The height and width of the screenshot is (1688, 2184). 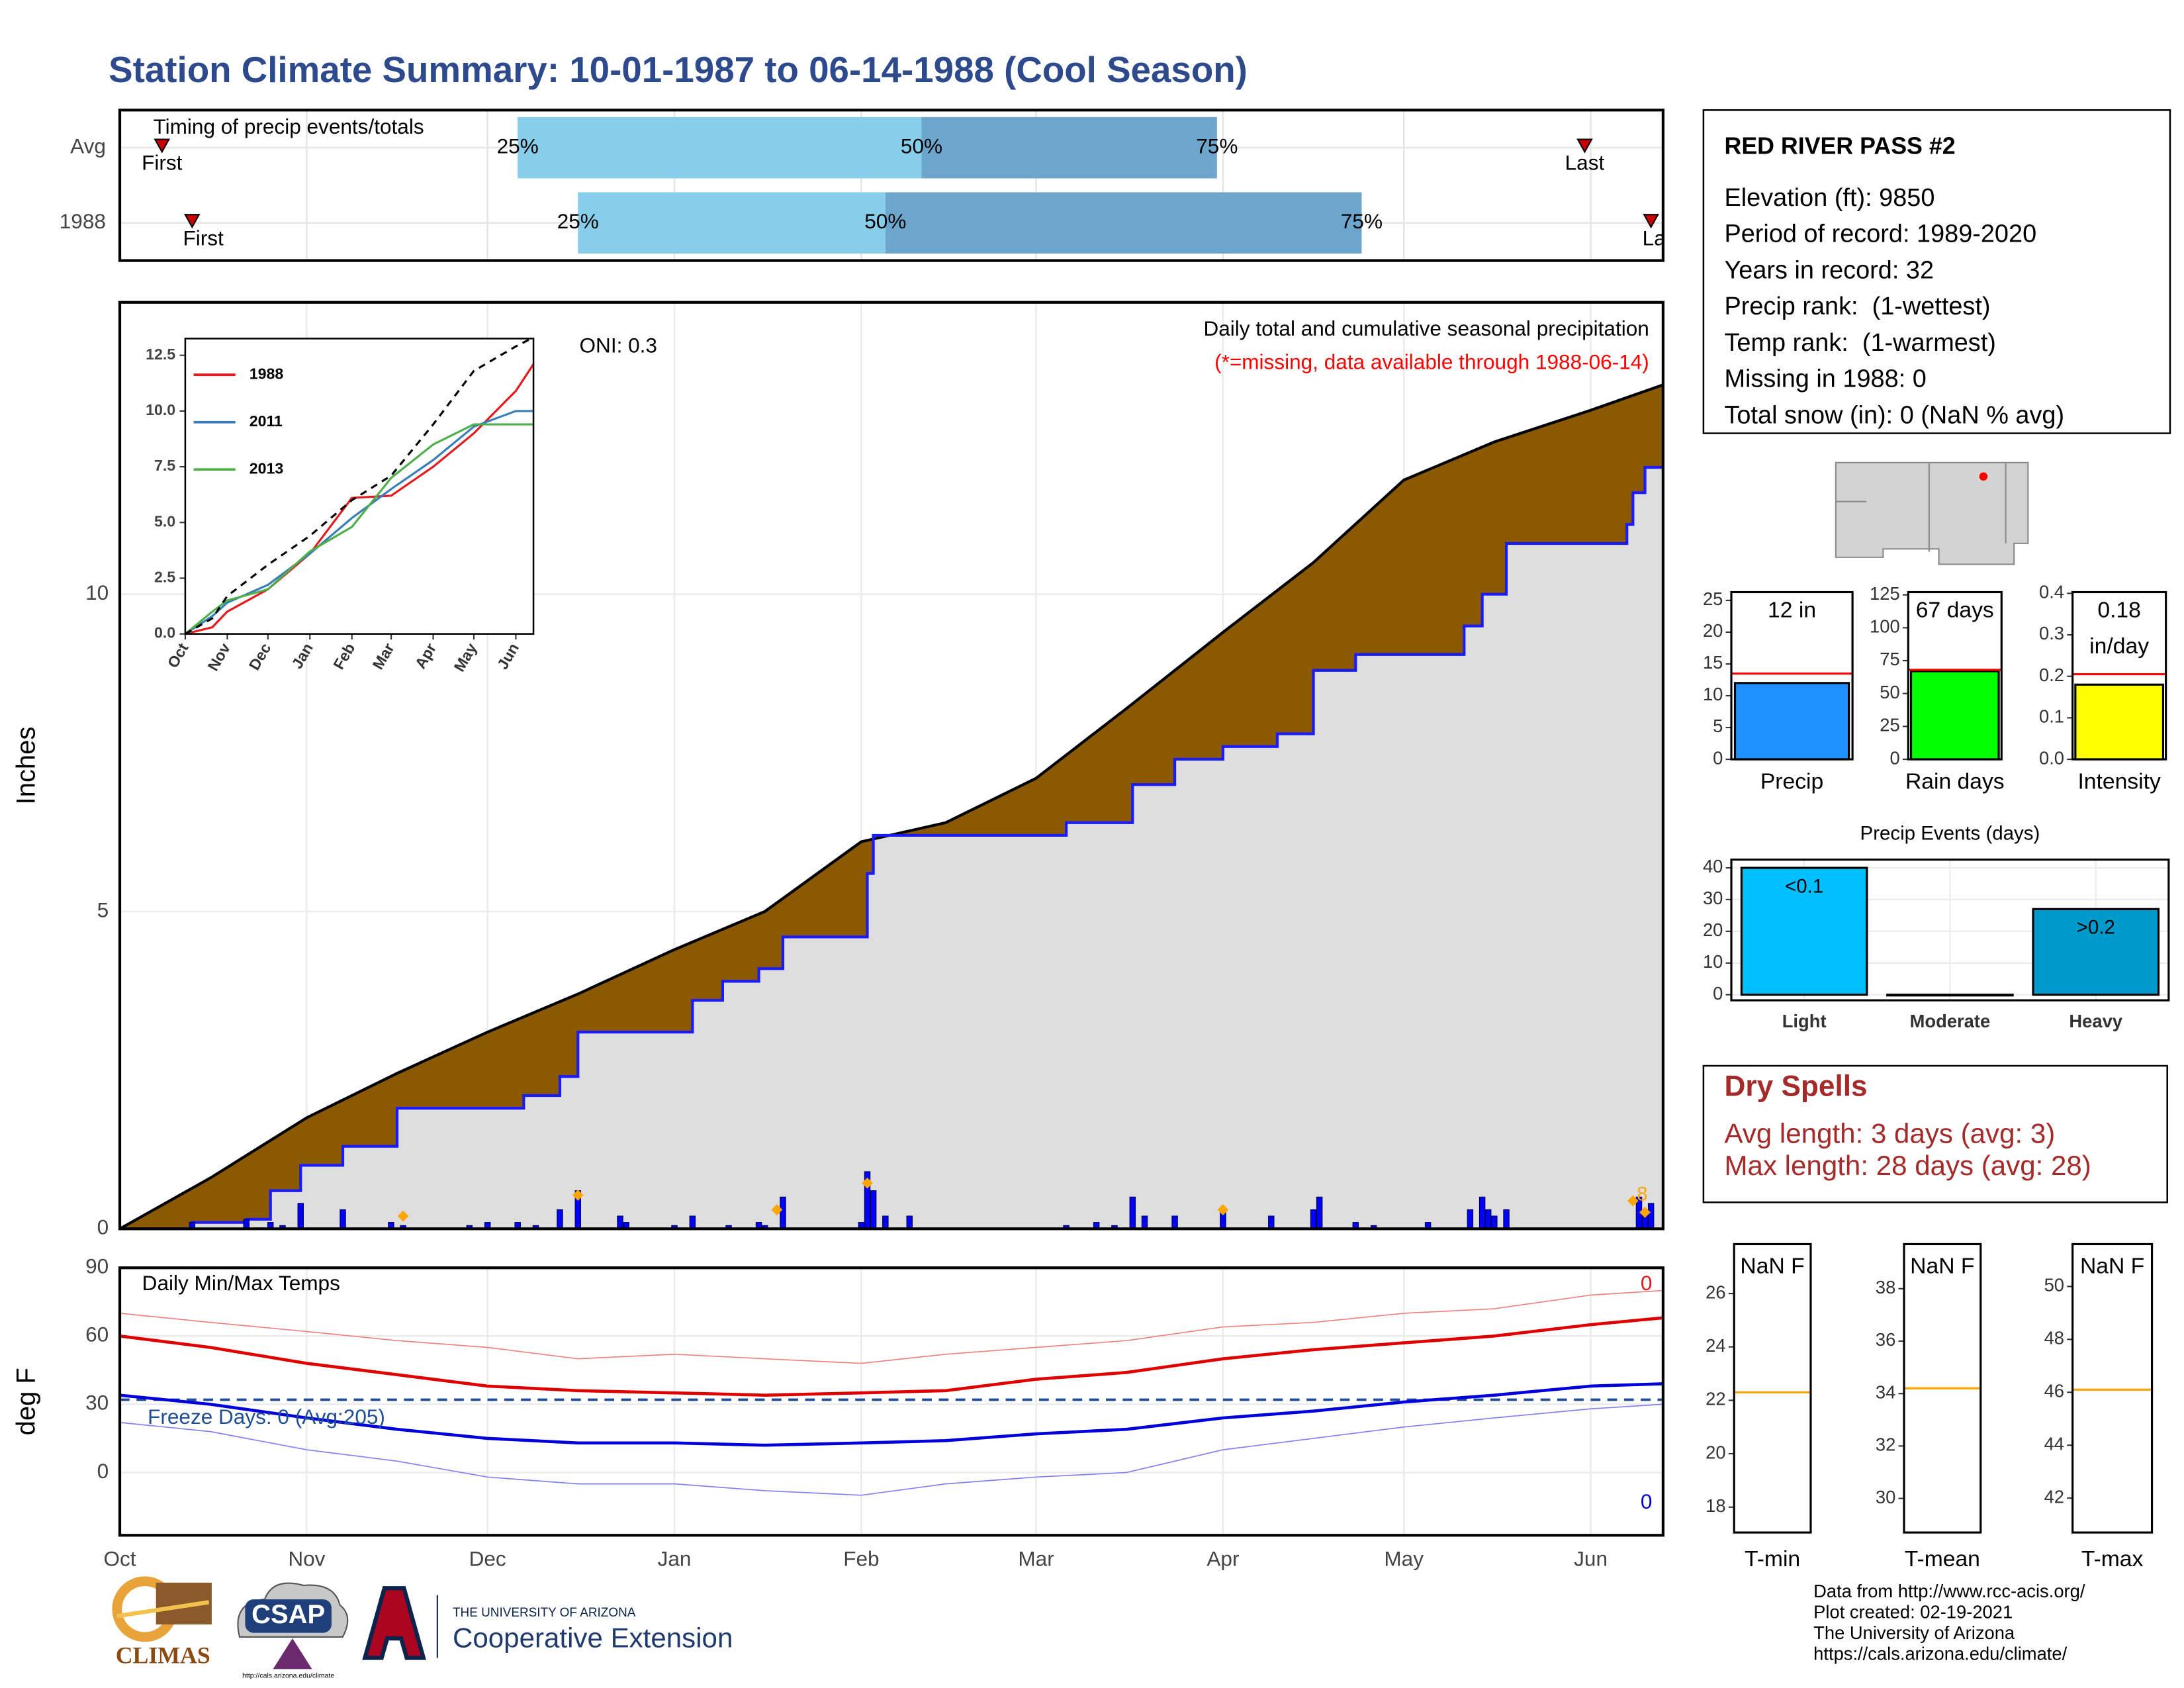 I want to click on value-label-box: 0.18 in/day, so click(x=2119, y=629).